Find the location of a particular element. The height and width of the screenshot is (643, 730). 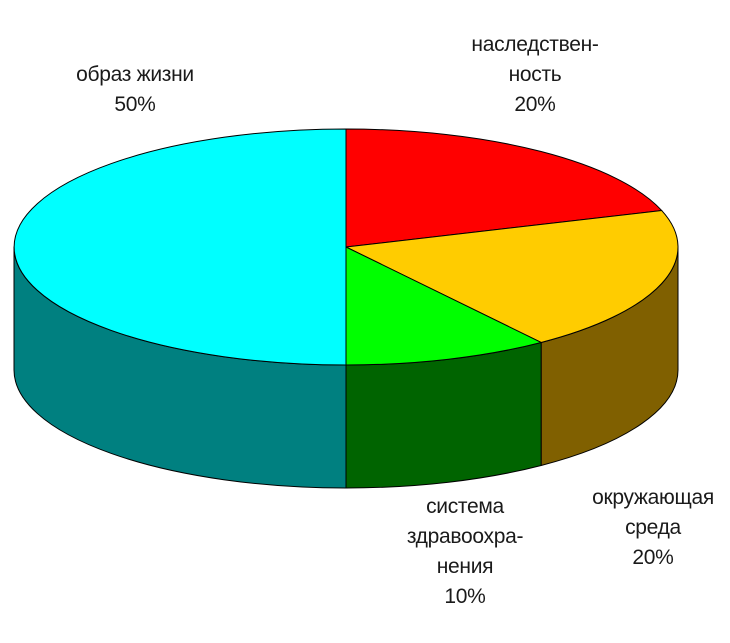

slice-label-lifestyle: образ жизни 50% is located at coordinates (135, 90).